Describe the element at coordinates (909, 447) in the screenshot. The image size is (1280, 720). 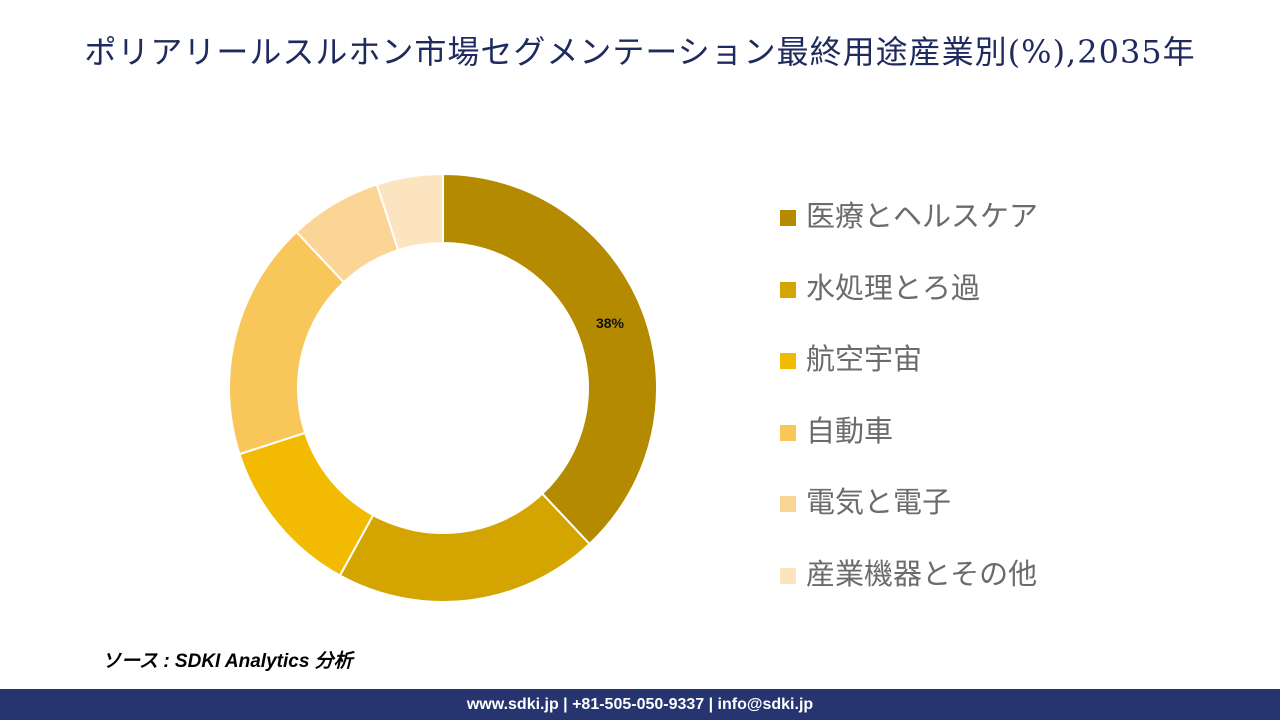
I see `legend-item: 自動車` at that location.